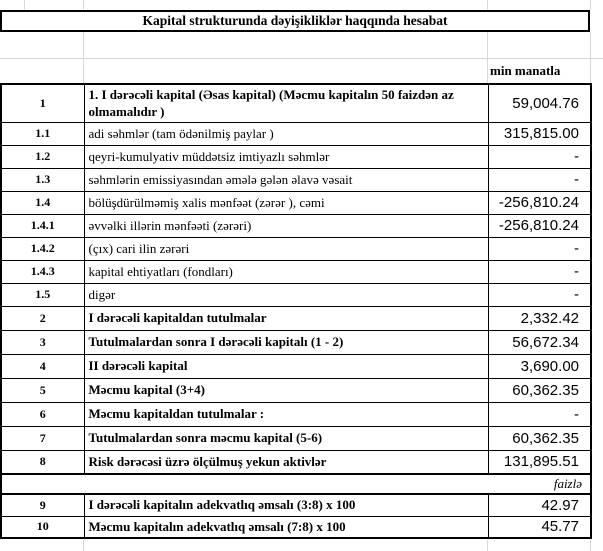 This screenshot has width=603, height=551. Describe the element at coordinates (42, 390) in the screenshot. I see `row-number: 5` at that location.